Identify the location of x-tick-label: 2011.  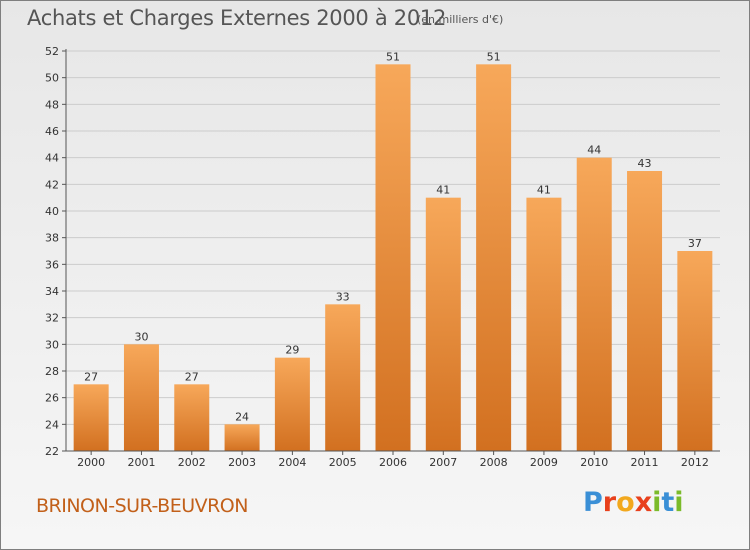
(645, 462).